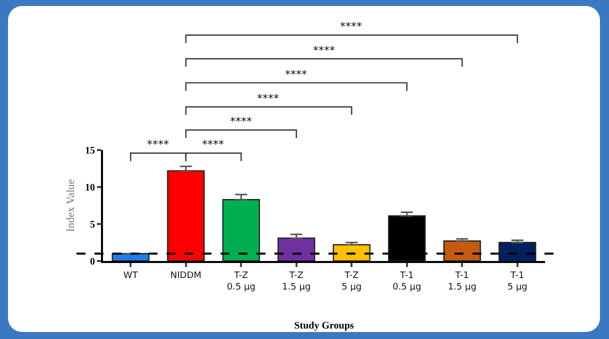  I want to click on y-axis-title: Index Value, so click(71, 205).